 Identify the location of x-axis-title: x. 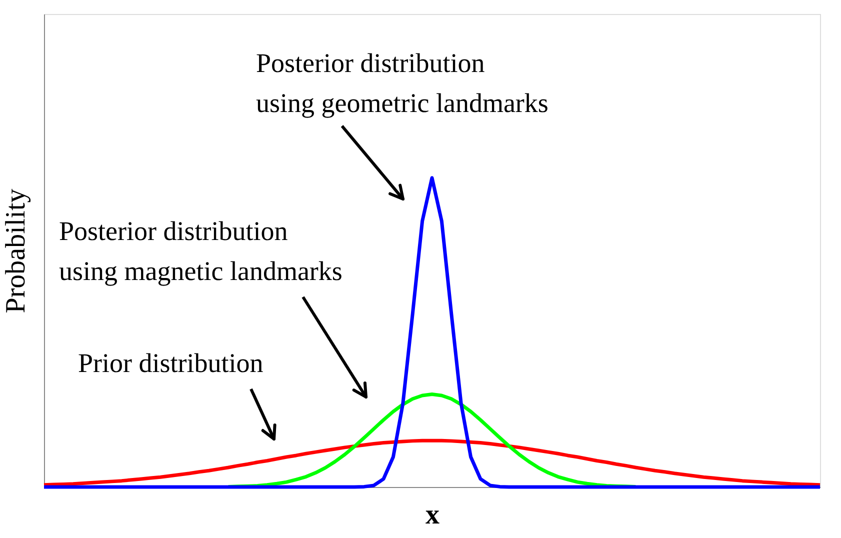
(433, 515).